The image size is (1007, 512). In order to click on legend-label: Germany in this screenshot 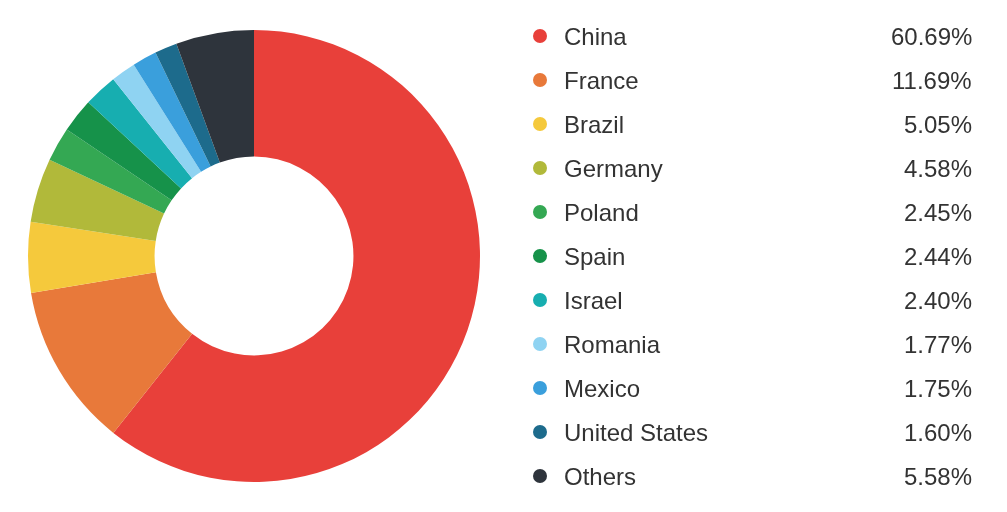, I will do `click(613, 168)`.